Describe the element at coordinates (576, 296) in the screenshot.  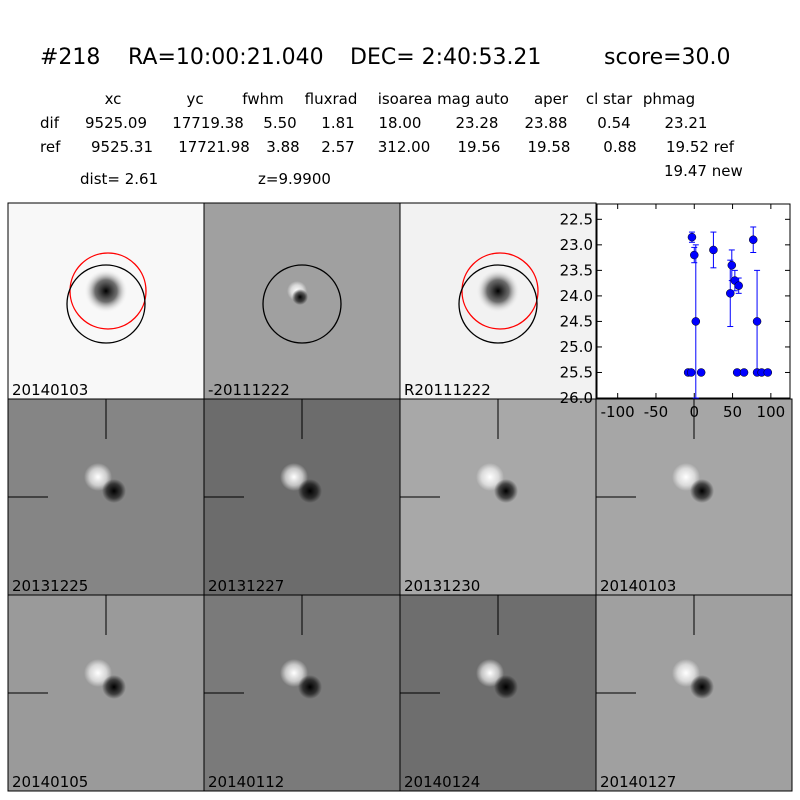
I see `y-tick-label: 24.0` at that location.